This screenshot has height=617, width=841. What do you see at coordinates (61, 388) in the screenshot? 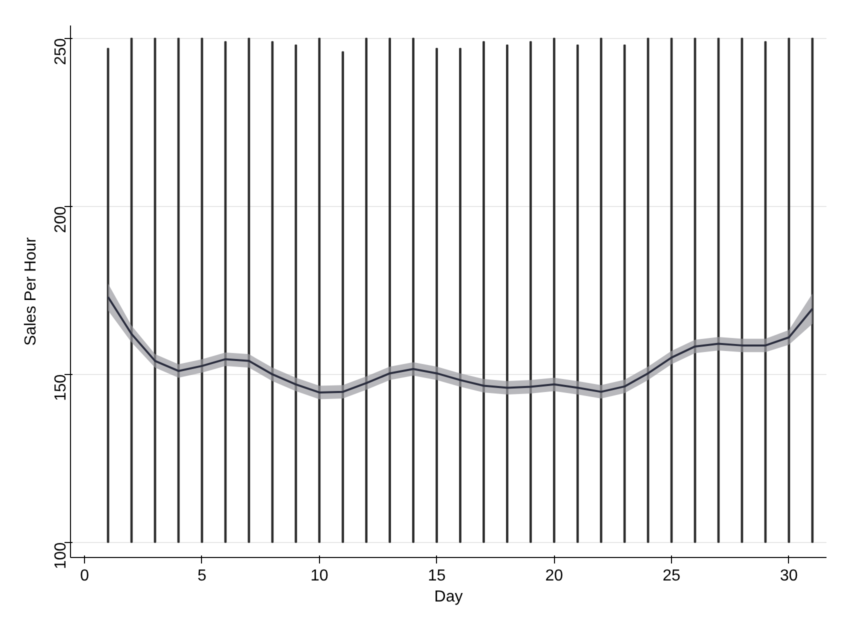
I see `y-tick-label: 150` at bounding box center [61, 388].